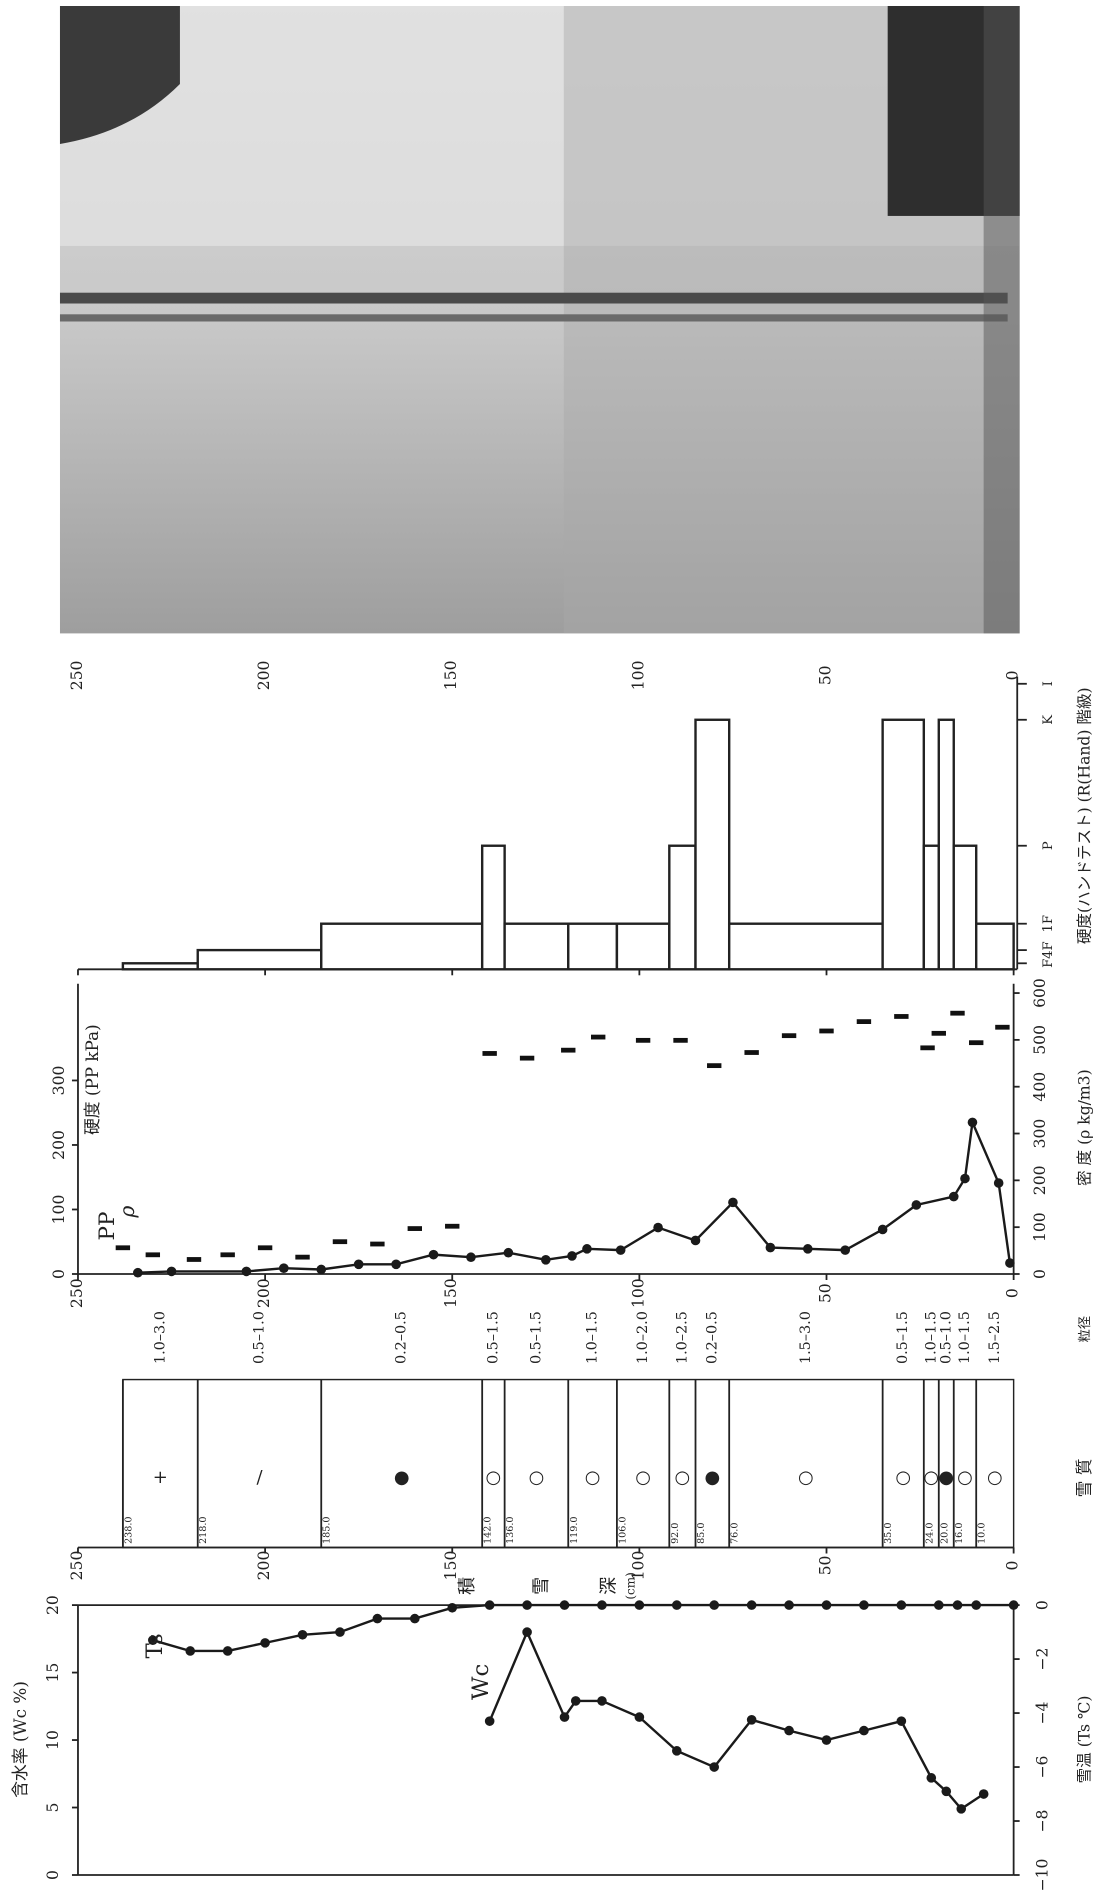 The width and height of the screenshot is (1106, 1893). What do you see at coordinates (944, 1533) in the screenshot?
I see `layer-boundary-label: 20.0` at bounding box center [944, 1533].